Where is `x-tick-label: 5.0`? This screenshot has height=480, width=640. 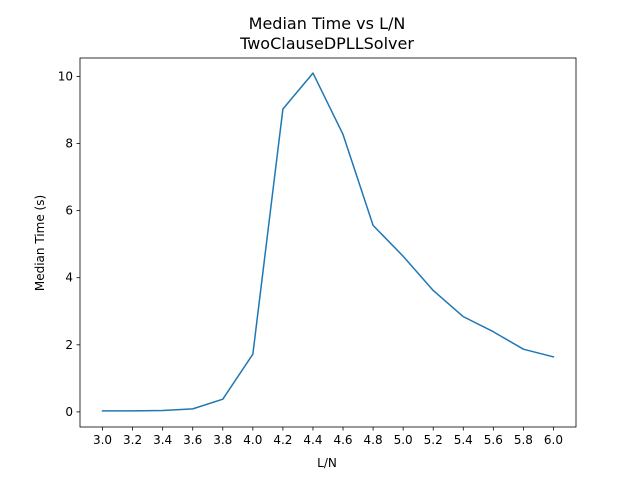
x-tick-label: 5.0 is located at coordinates (403, 440).